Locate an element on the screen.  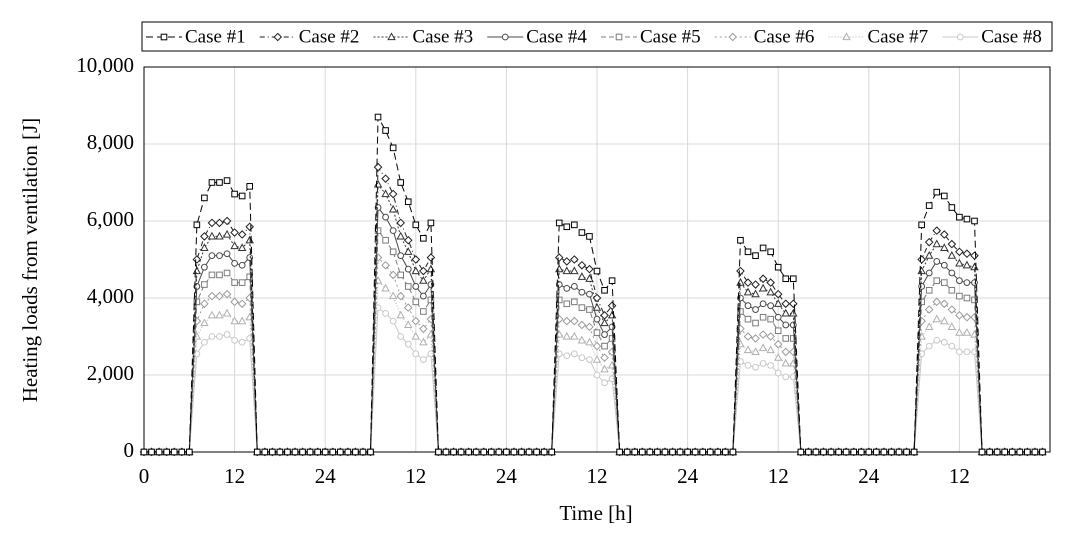
y-tick-label: 0 is located at coordinates (129, 450).